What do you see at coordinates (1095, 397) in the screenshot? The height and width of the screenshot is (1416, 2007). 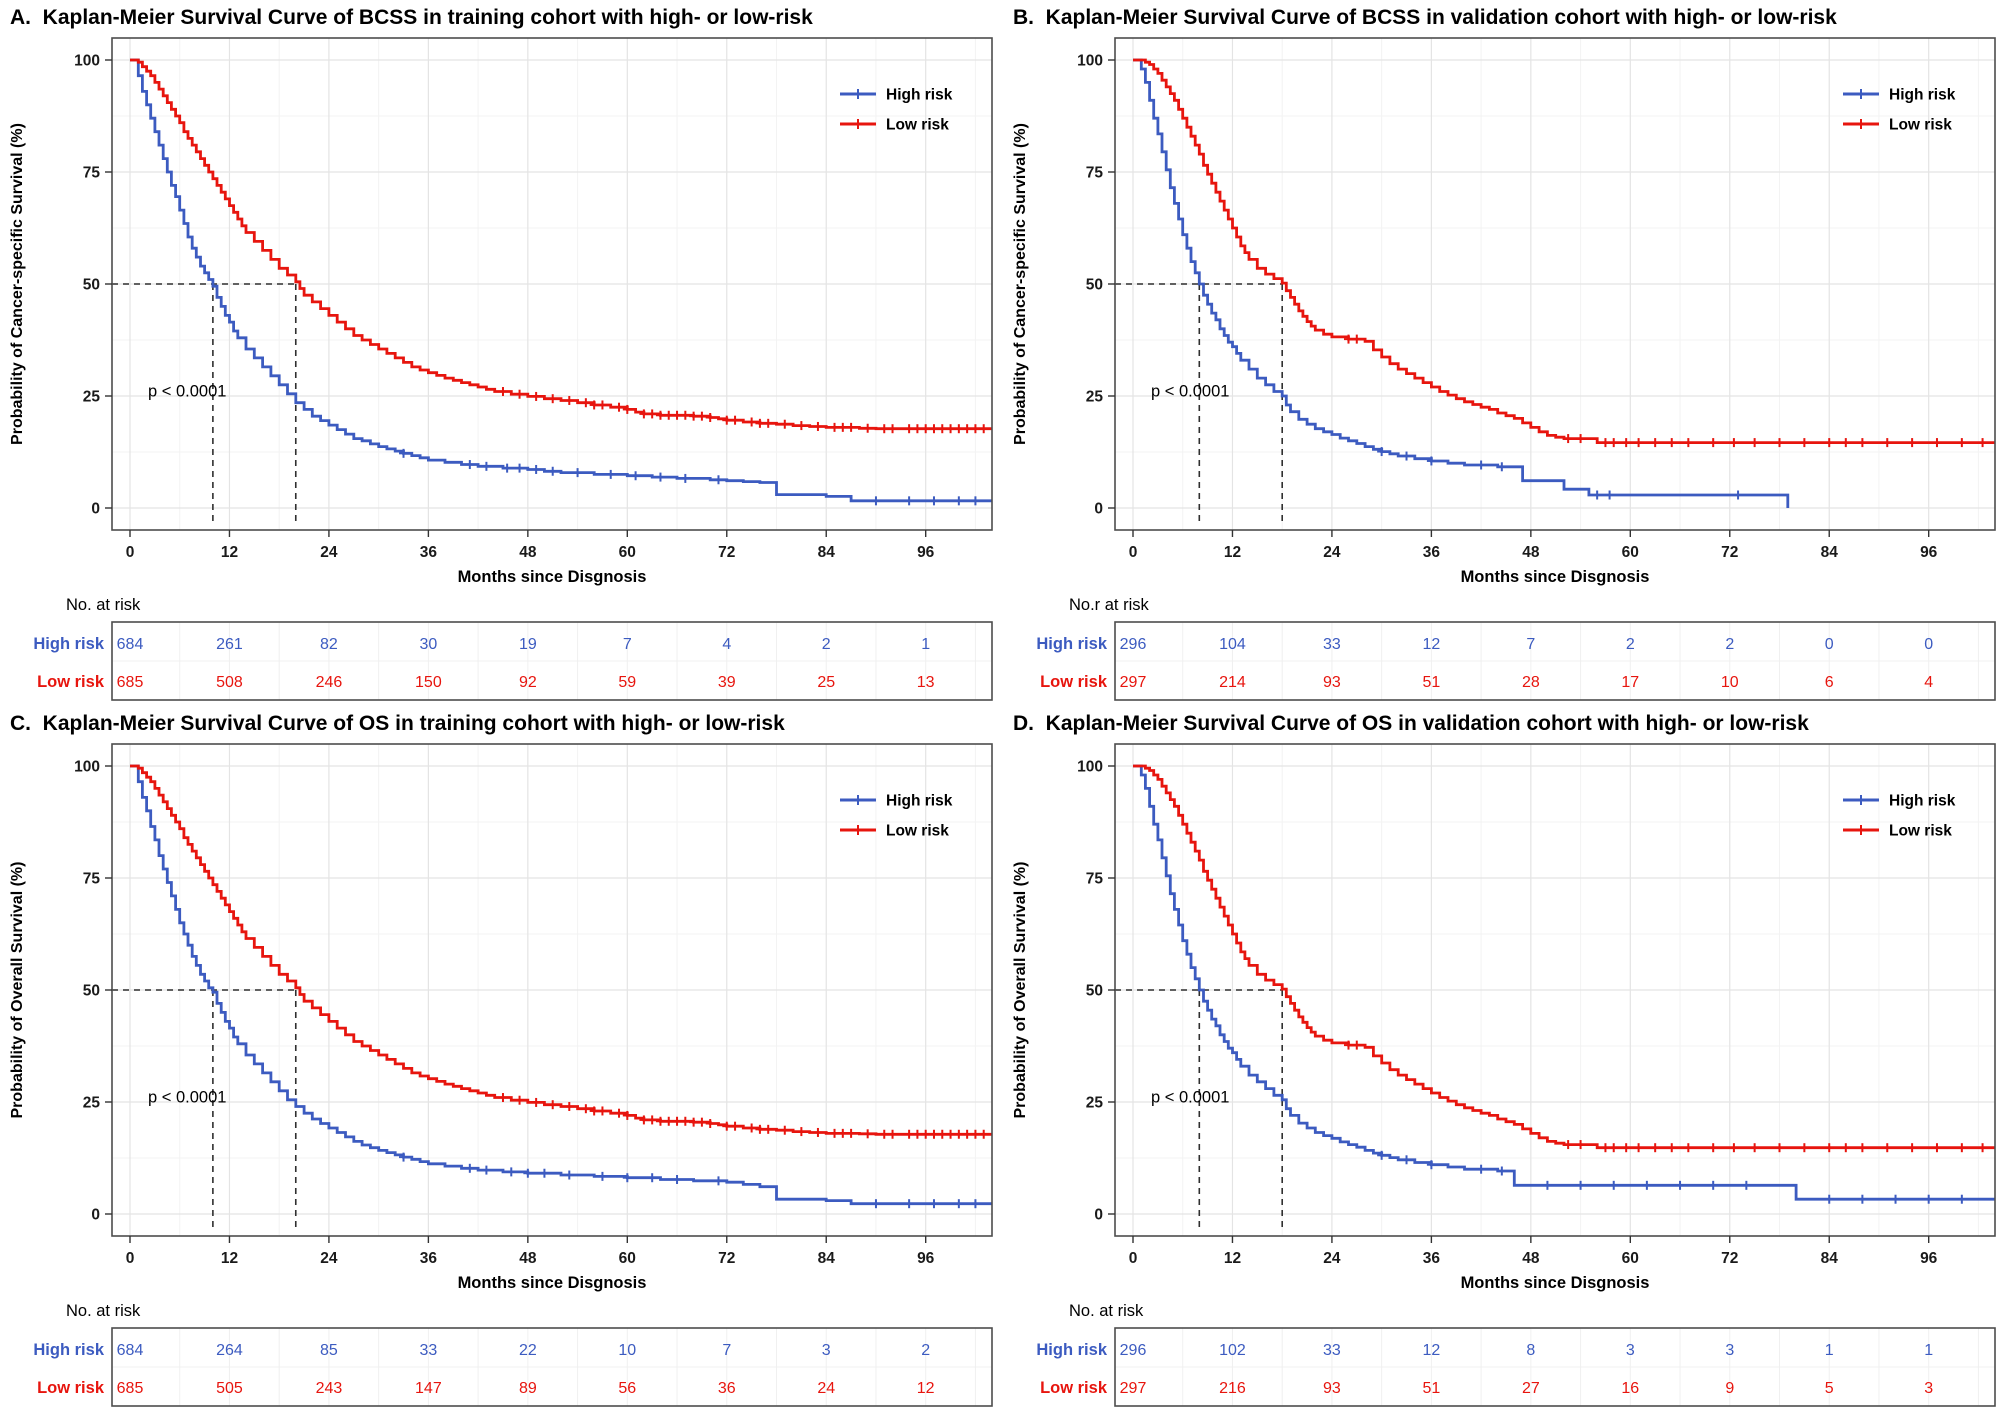 I see `y-tick-label: 25` at bounding box center [1095, 397].